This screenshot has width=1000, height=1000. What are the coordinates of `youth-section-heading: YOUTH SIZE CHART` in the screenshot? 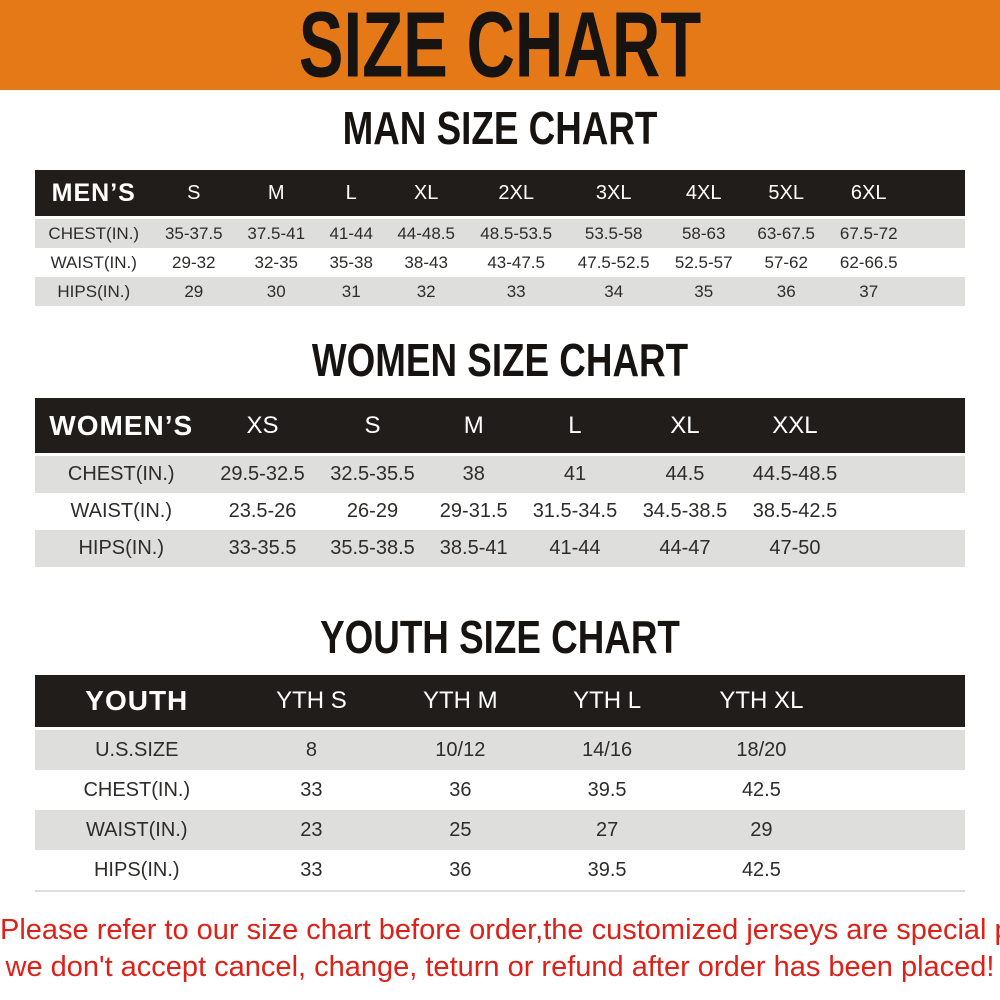 It's located at (500, 637).